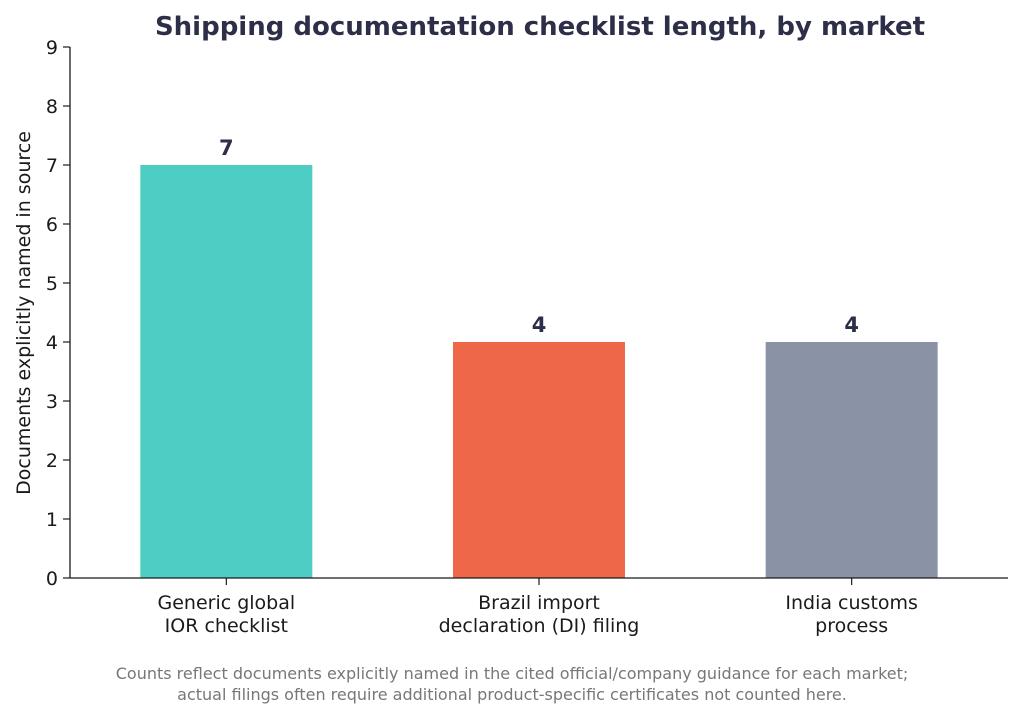 This screenshot has height=719, width=1024. What do you see at coordinates (52, 579) in the screenshot?
I see `y-tick-label: 0` at bounding box center [52, 579].